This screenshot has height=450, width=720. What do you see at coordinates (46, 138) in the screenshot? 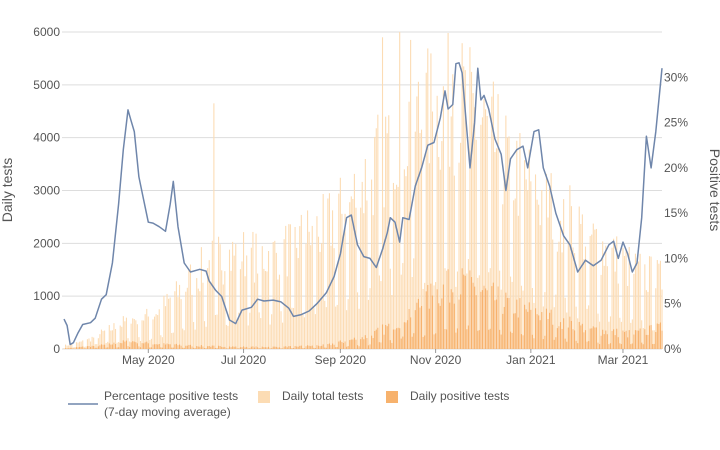
I see `left-tick-label: 4000` at bounding box center [46, 138].